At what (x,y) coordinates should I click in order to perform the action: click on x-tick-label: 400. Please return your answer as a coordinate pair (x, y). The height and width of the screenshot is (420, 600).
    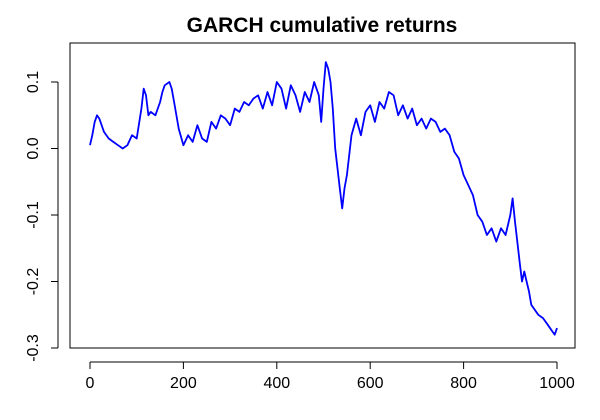
    Looking at the image, I should click on (276, 383).